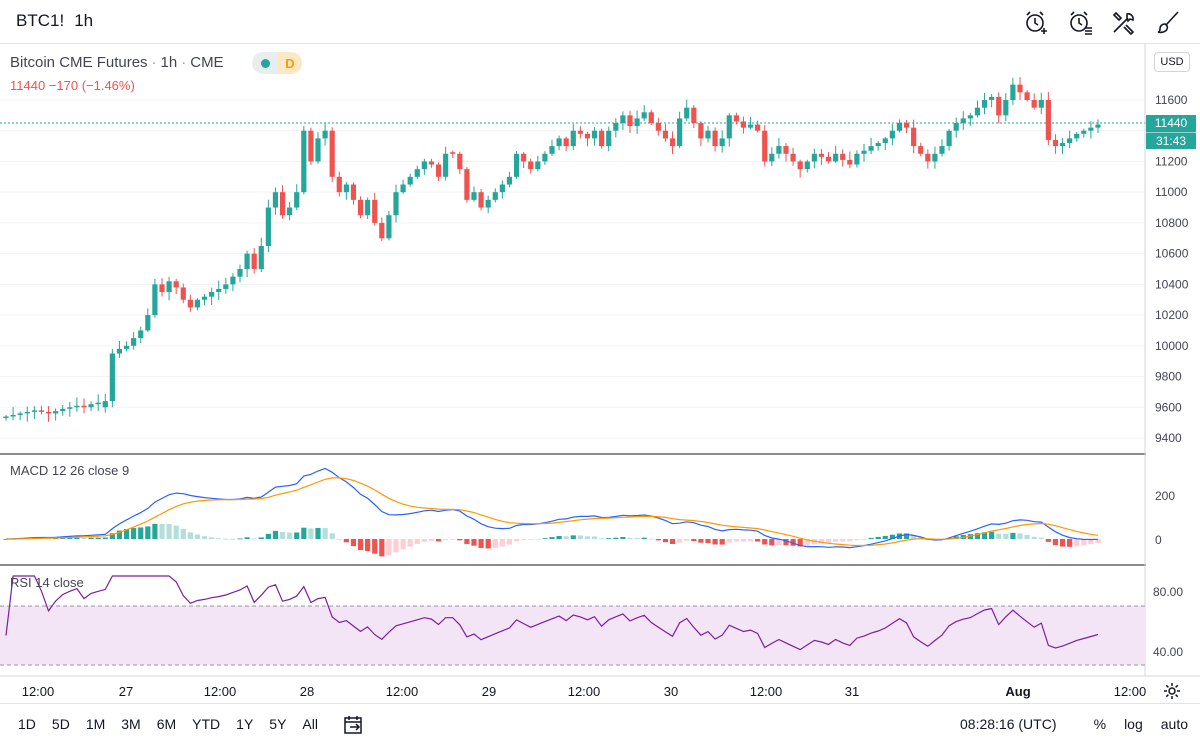  Describe the element at coordinates (245, 724) in the screenshot. I see `range-1y: 1Y` at that location.